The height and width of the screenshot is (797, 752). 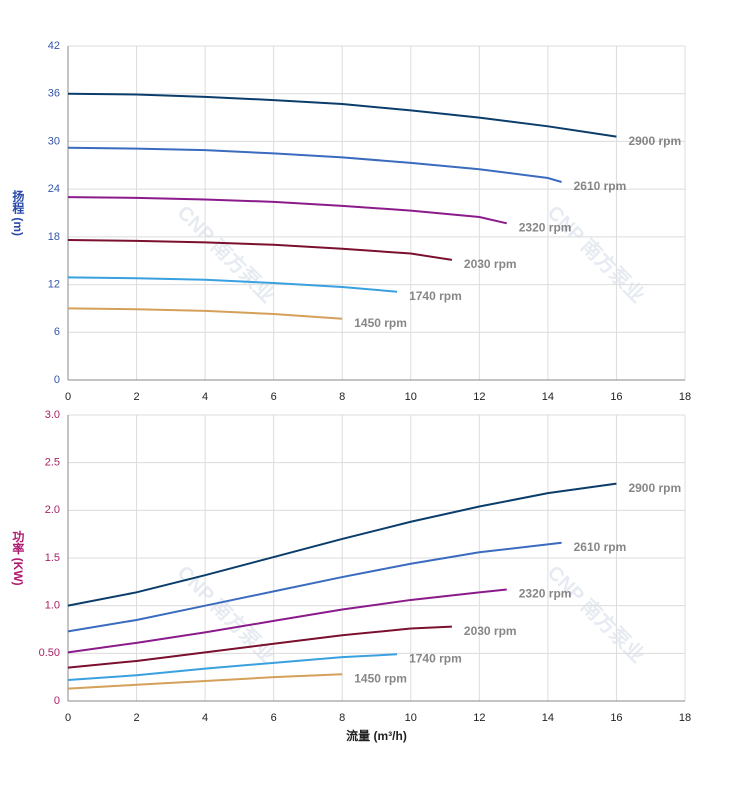 What do you see at coordinates (52, 510) in the screenshot?
I see `y-tick-label: 2.0` at bounding box center [52, 510].